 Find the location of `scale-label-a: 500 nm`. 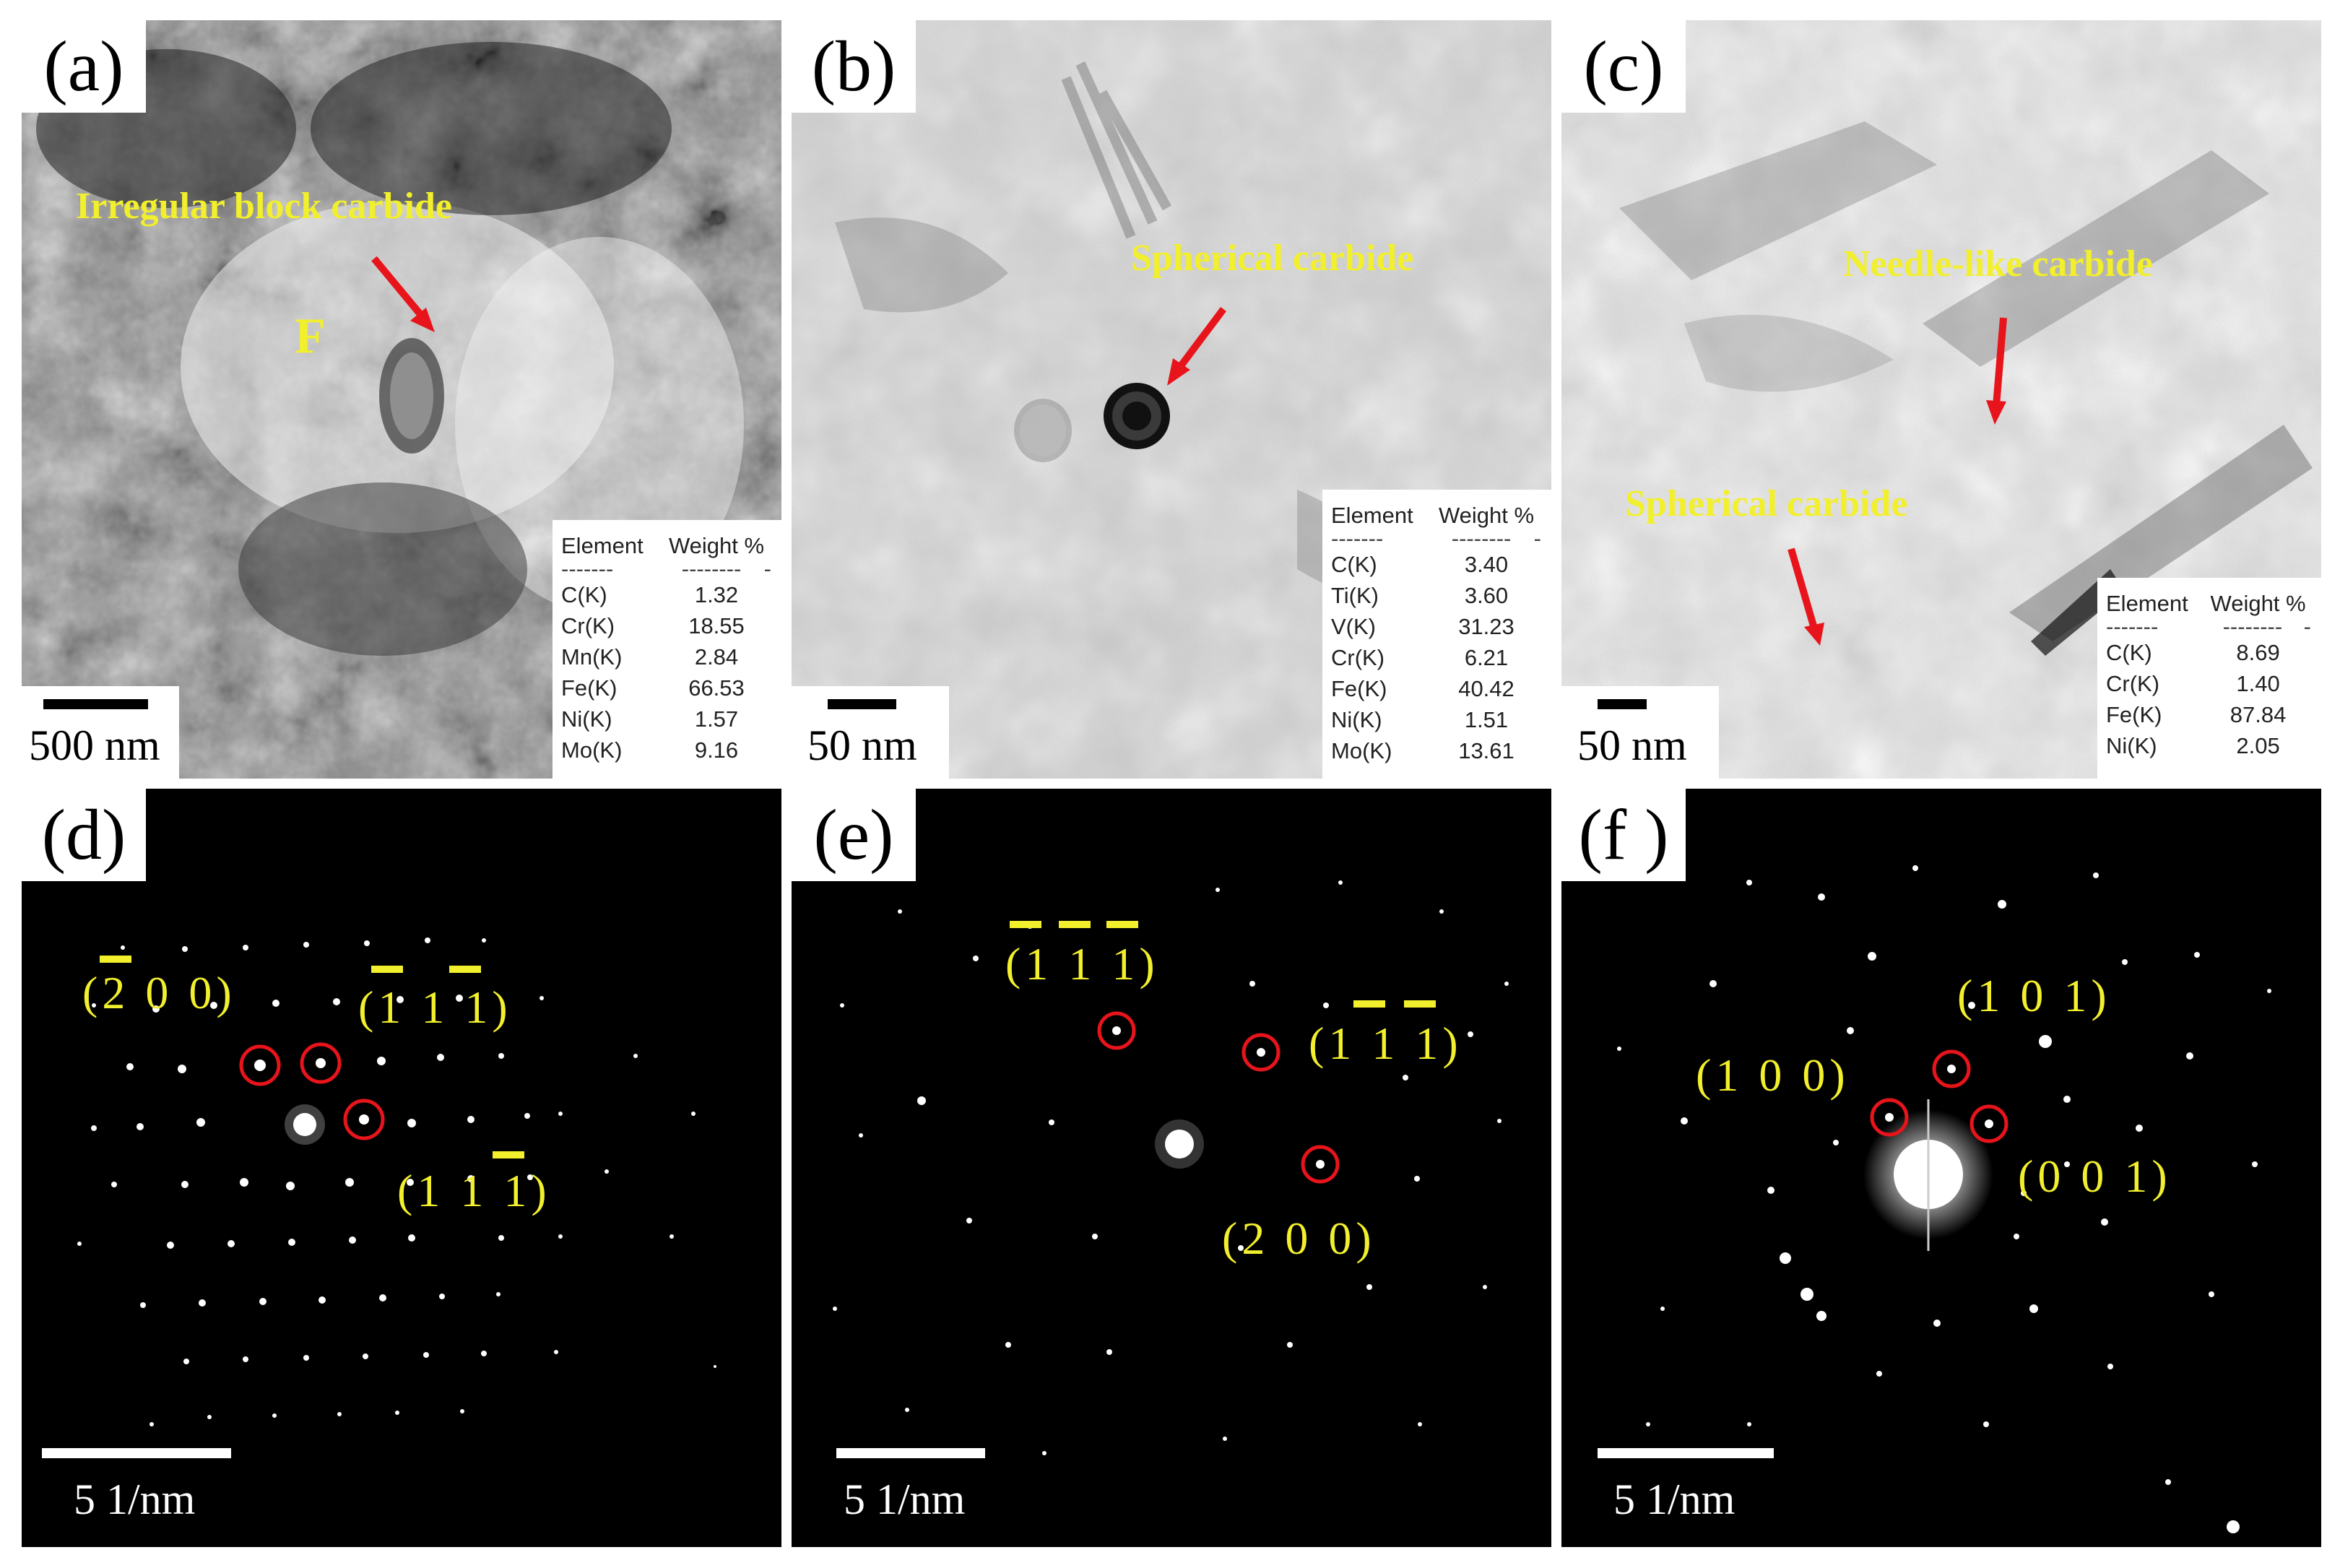

scale-label-a: 500 nm is located at coordinates (94, 746).